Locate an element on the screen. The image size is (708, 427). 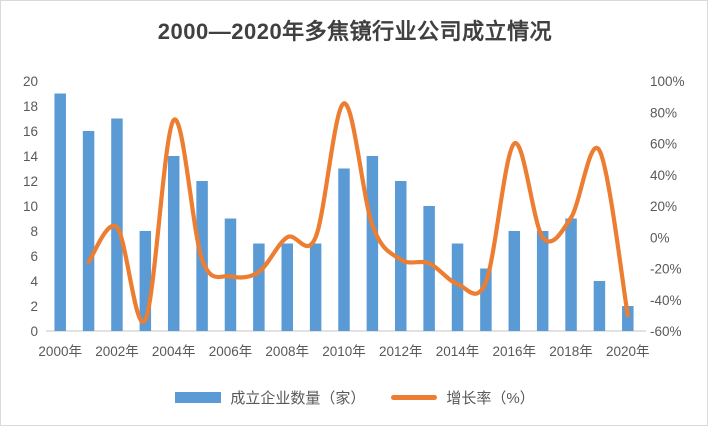
left-axis-tick: 14 is located at coordinates (31, 156).